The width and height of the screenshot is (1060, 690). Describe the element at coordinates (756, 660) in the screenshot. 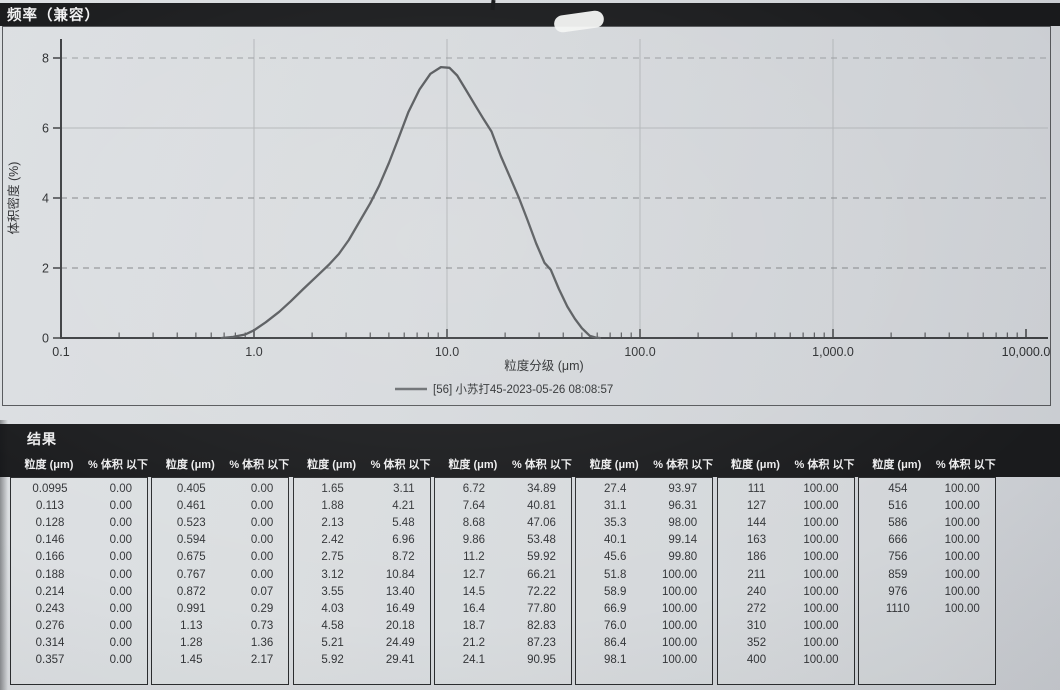

I see `size-value: 400` at that location.